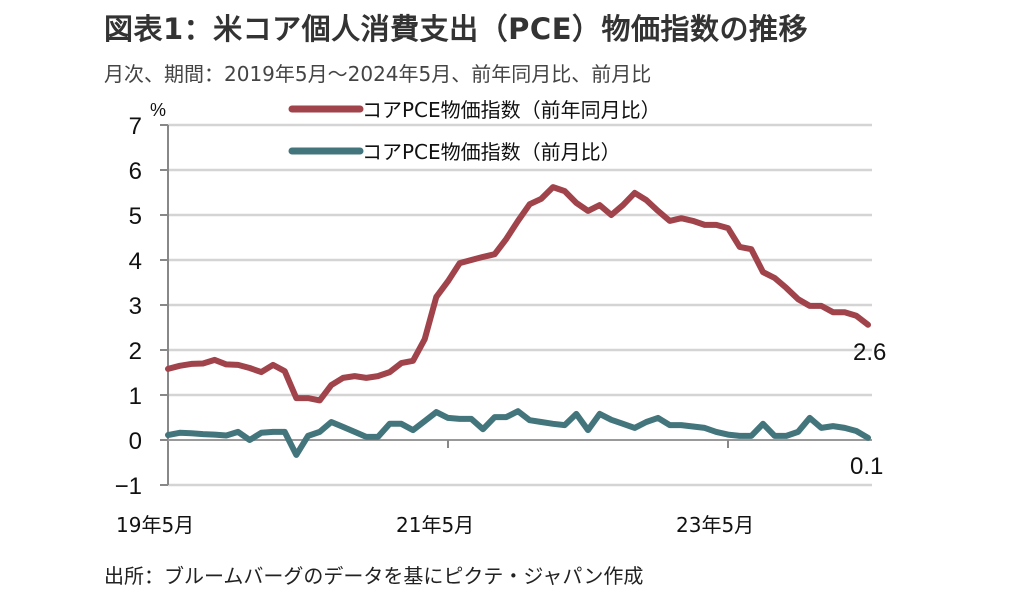 The image size is (1012, 598). What do you see at coordinates (135, 306) in the screenshot?
I see `y-tick-label: 3` at bounding box center [135, 306].